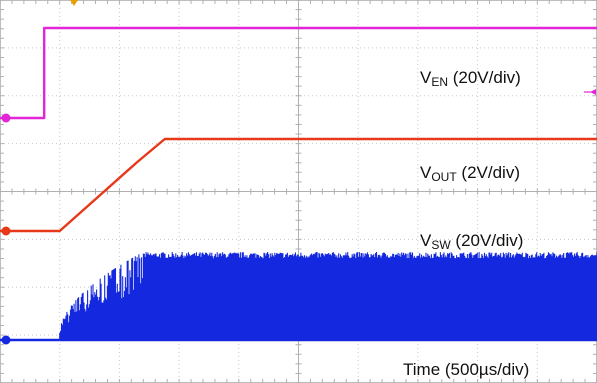  What do you see at coordinates (593, 92) in the screenshot?
I see `trigger-level-marker` at bounding box center [593, 92].